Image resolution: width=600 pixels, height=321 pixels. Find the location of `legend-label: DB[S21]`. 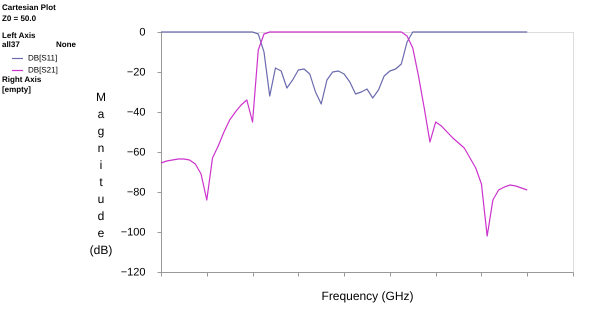

legend-label: DB[S21] is located at coordinates (43, 70).